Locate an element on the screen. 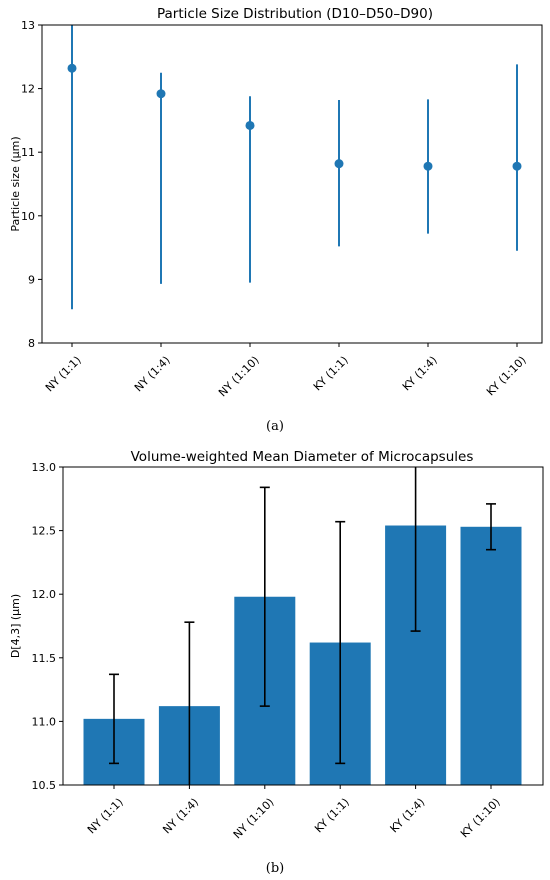  chart-a-title: Particle Size Distribution (D10–D50–D90) is located at coordinates (295, 14).